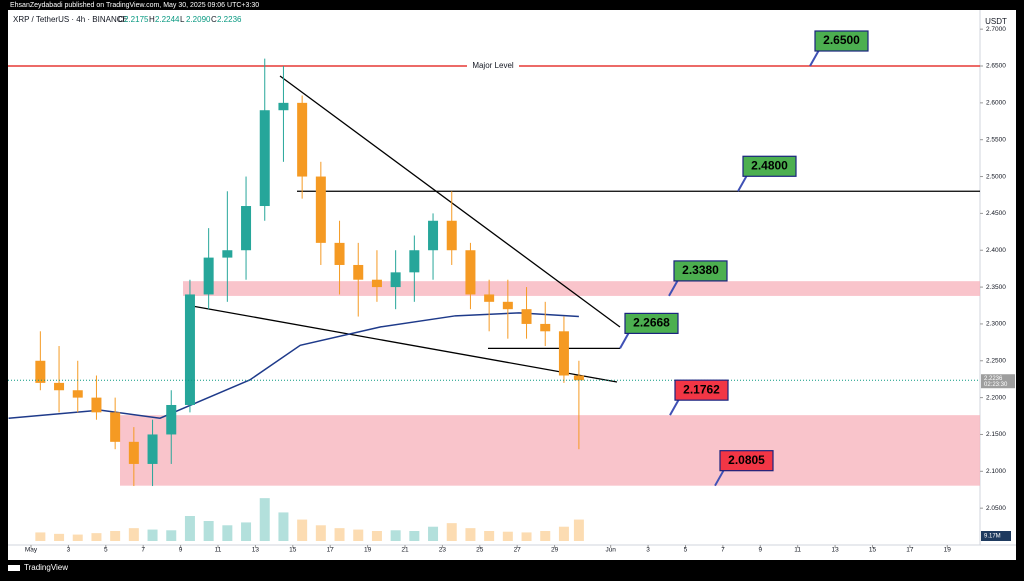 The width and height of the screenshot is (1024, 581). What do you see at coordinates (996, 287) in the screenshot?
I see `y-tick-label: 2.3500` at bounding box center [996, 287].